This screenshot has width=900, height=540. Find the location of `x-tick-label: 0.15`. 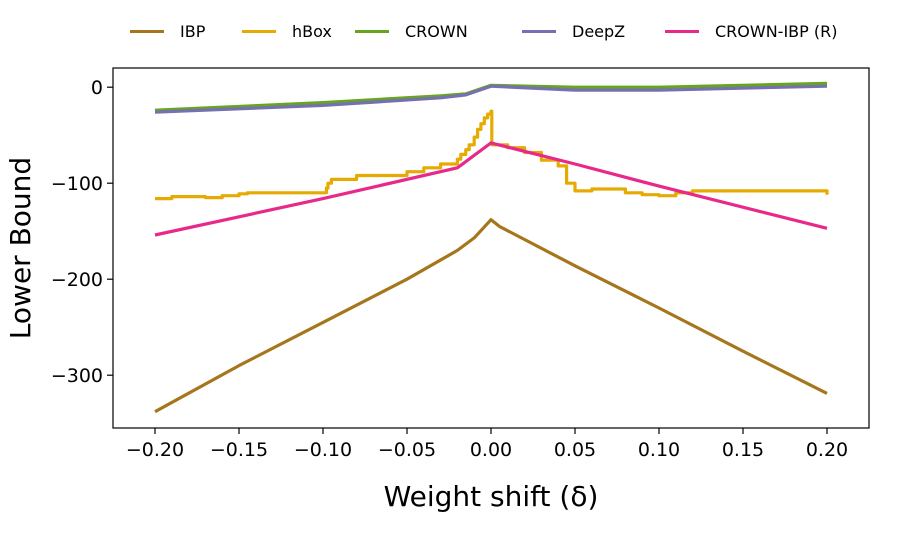

x-tick-label: 0.15 is located at coordinates (743, 450).